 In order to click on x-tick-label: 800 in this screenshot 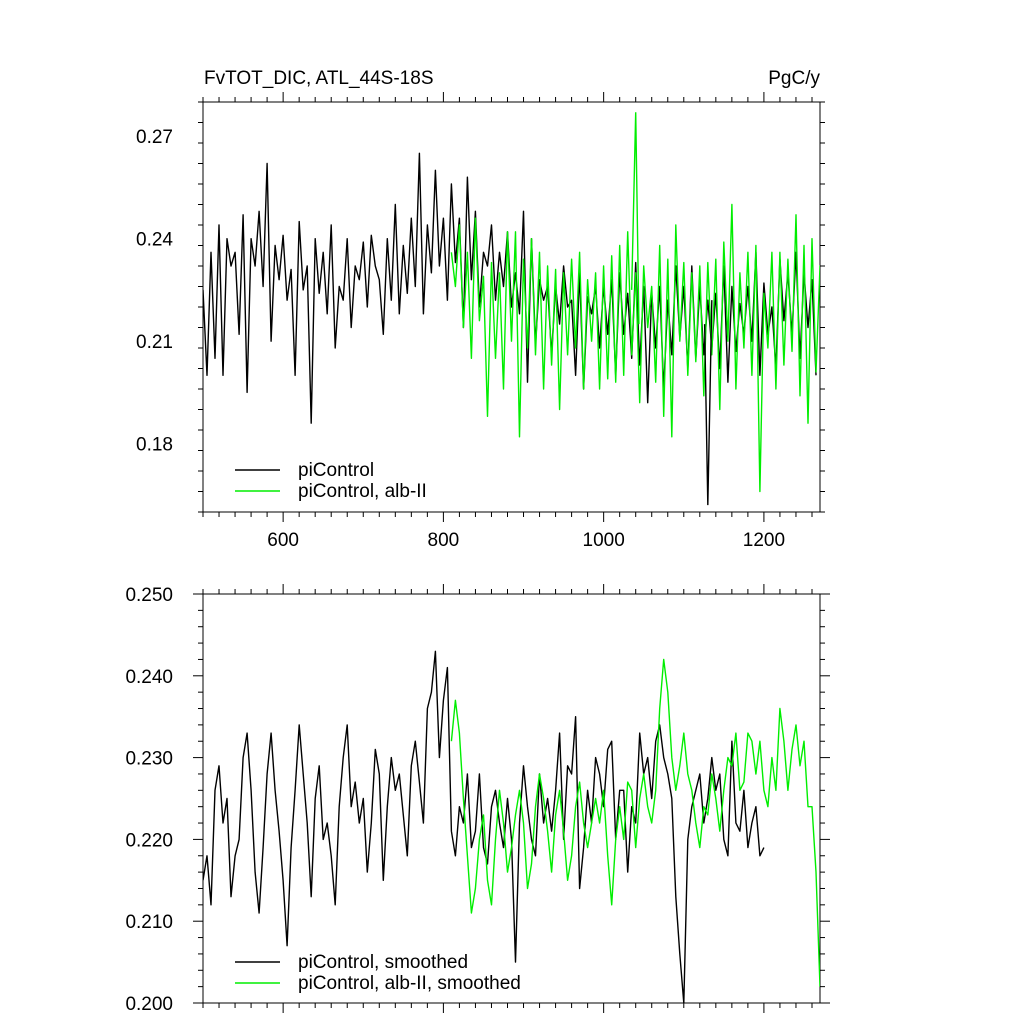, I will do `click(444, 540)`.